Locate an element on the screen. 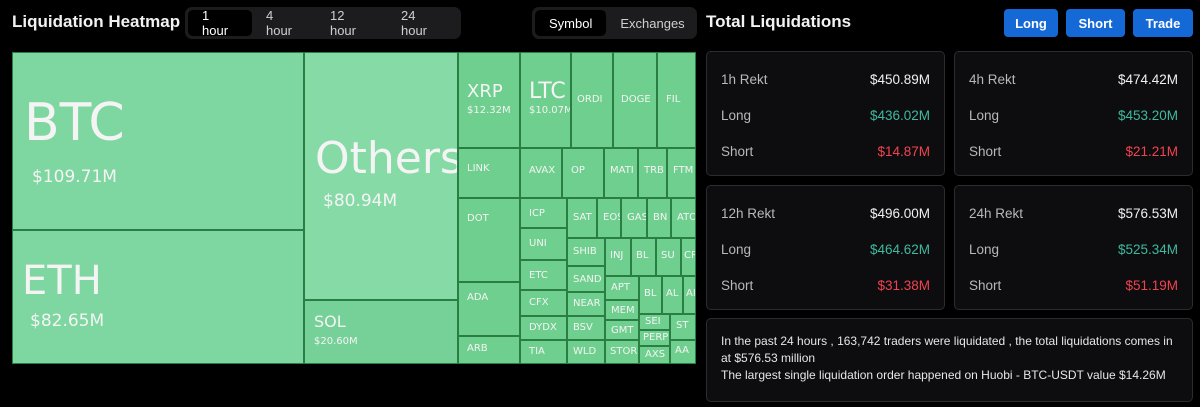 Image resolution: width=1200 pixels, height=407 pixels. heatmap-tile: ORDI is located at coordinates (592, 100).